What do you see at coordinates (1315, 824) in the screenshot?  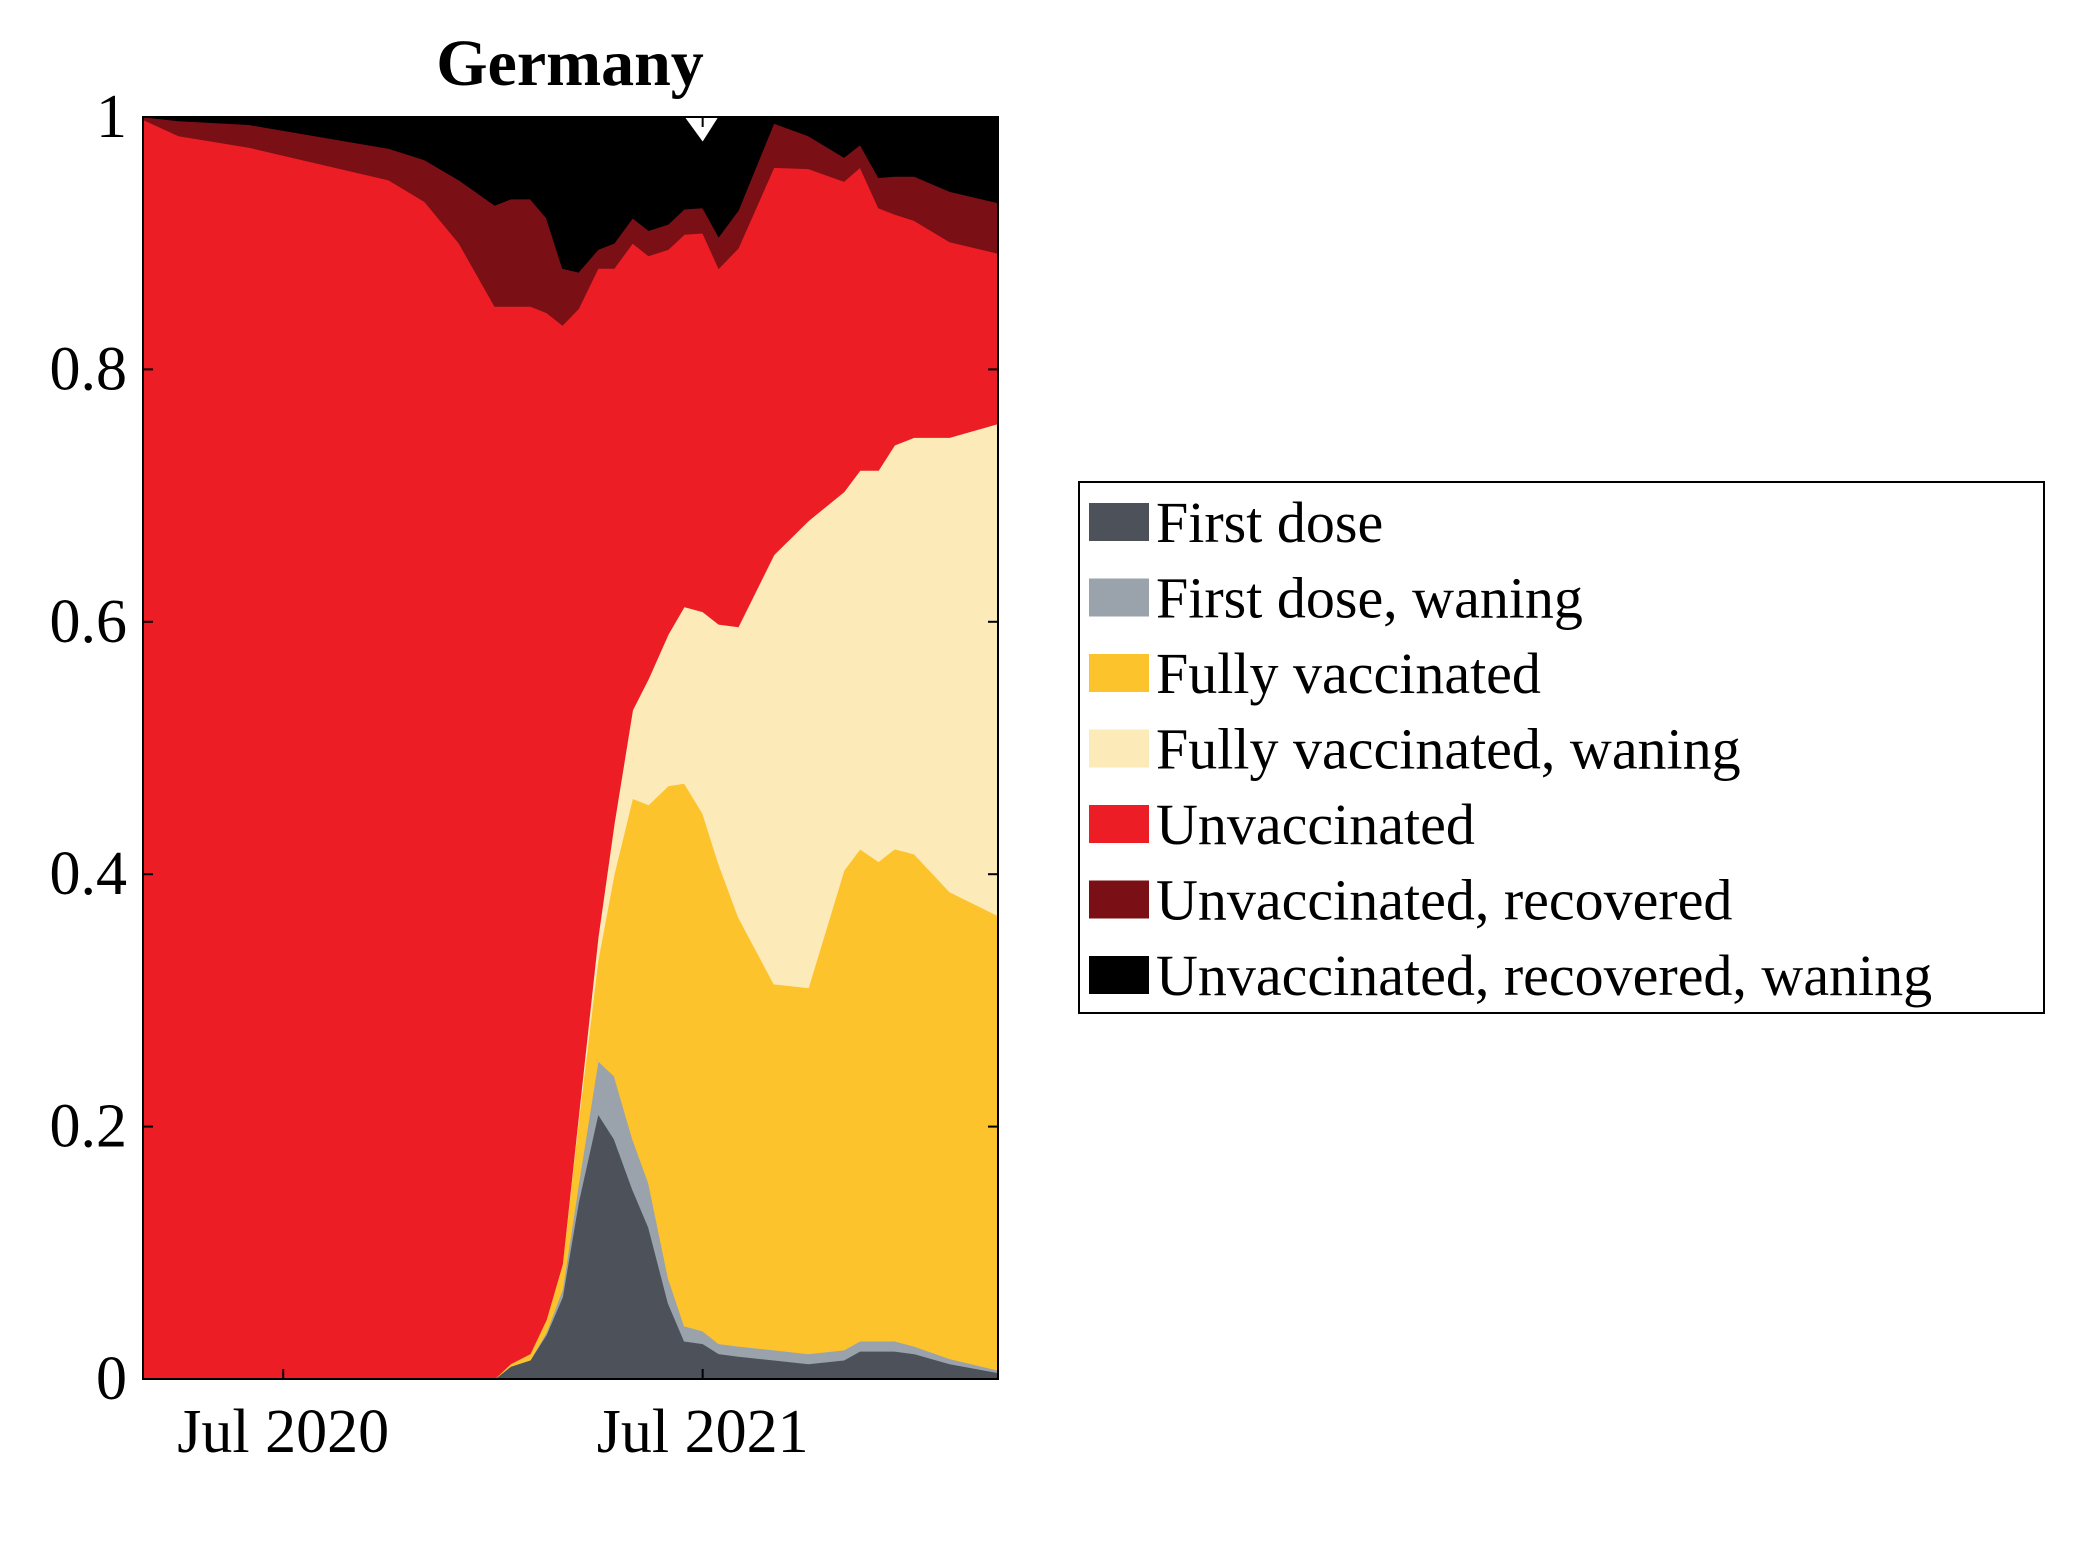 I see `legend-label-unvaccinated: Unvaccinated` at bounding box center [1315, 824].